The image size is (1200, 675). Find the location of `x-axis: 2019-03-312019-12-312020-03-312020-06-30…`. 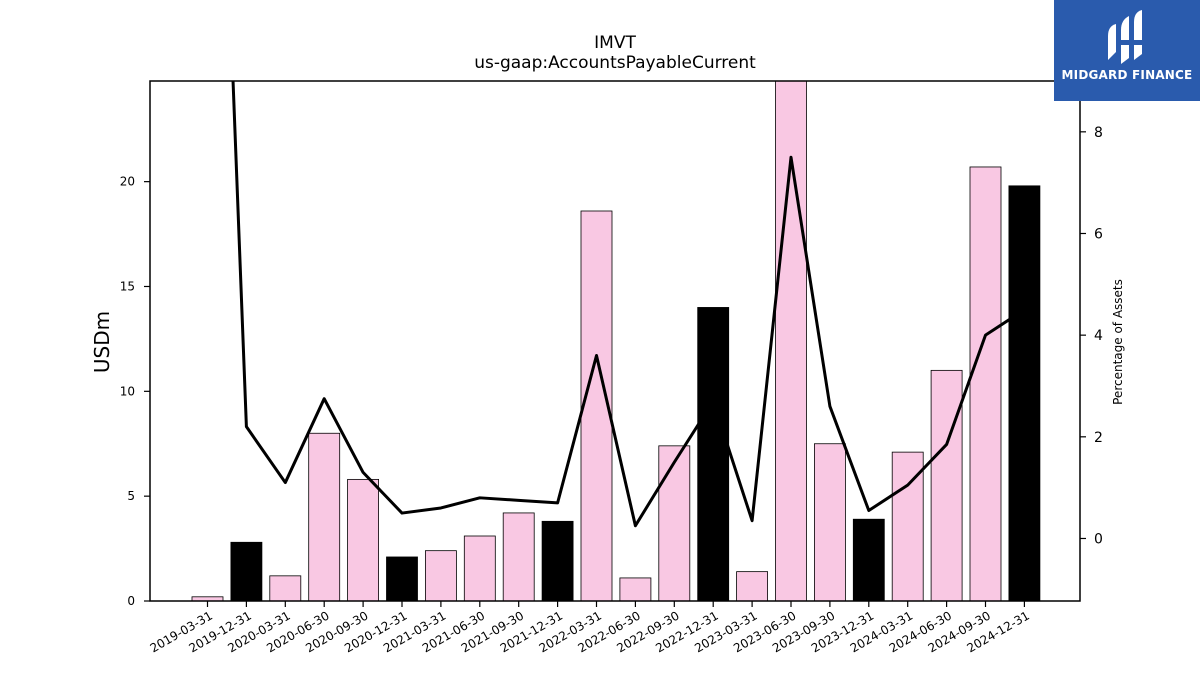

x-axis: 2019-03-312019-12-312020-03-312020-06-30… is located at coordinates (590, 628).